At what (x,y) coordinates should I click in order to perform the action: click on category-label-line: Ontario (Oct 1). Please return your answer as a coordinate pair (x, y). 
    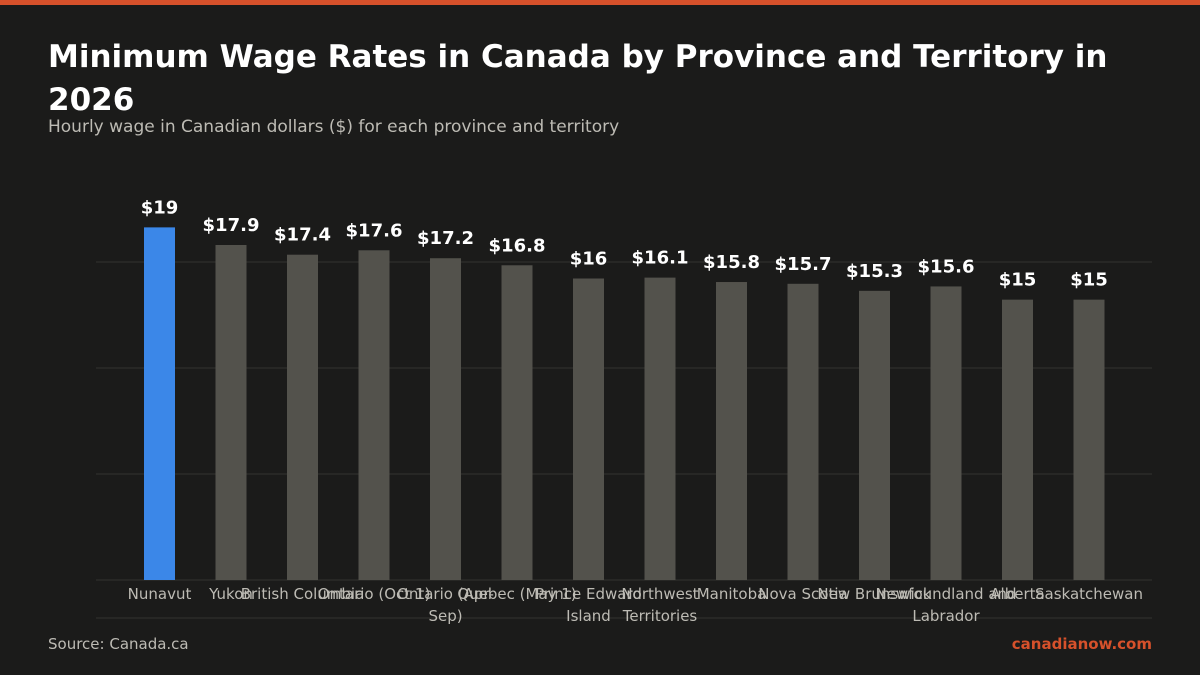
    Looking at the image, I should click on (374, 594).